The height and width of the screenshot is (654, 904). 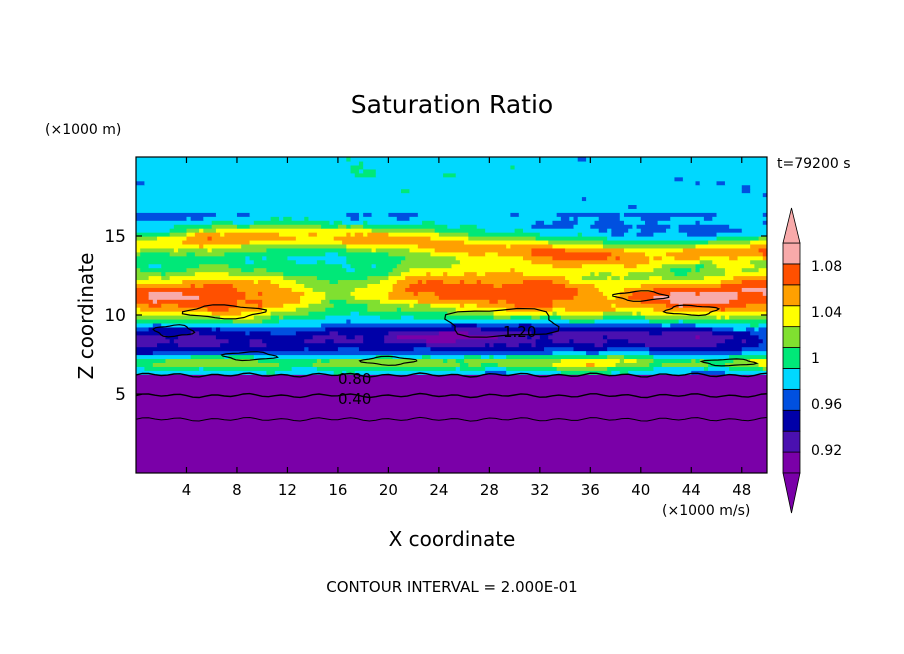 What do you see at coordinates (86, 316) in the screenshot?
I see `y-axis-label: Z coordinate` at bounding box center [86, 316].